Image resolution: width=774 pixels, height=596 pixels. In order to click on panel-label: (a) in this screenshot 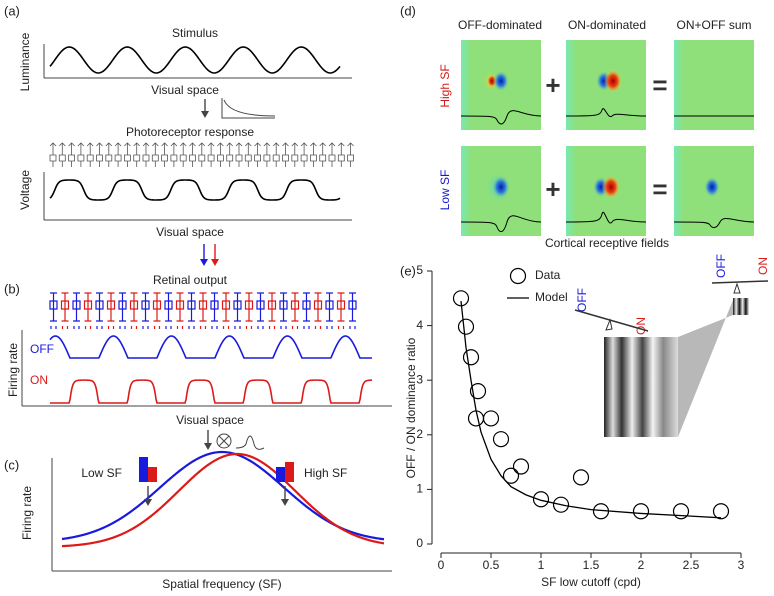, I will do `click(12, 10)`.